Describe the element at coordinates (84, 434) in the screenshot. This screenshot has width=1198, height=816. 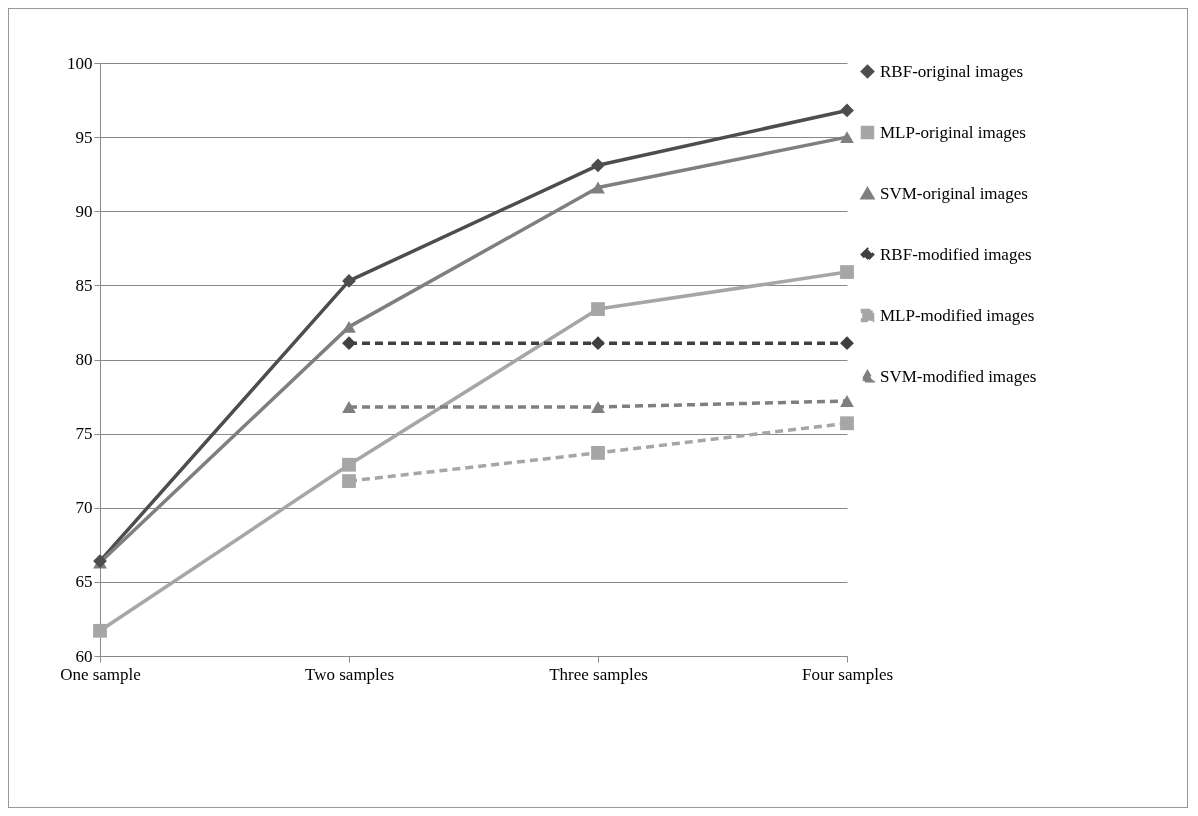
I see `y-tick-label: 75` at that location.